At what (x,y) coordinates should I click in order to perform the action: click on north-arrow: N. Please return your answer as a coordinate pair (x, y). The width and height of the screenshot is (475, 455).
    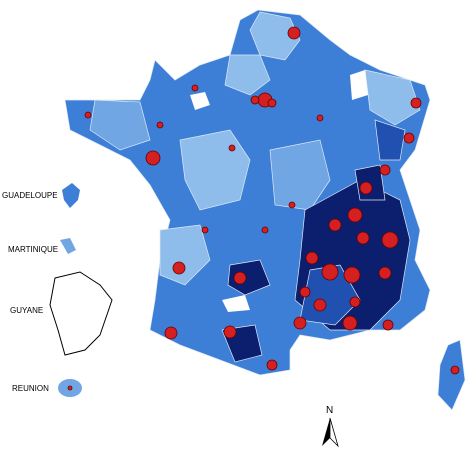
    Looking at the image, I should click on (330, 426).